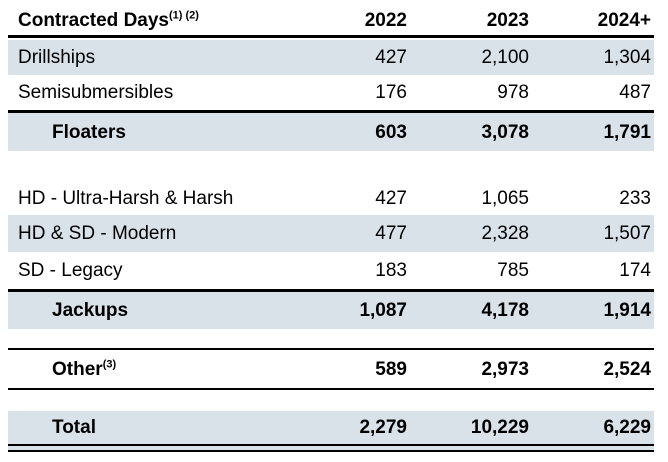 The width and height of the screenshot is (668, 462). What do you see at coordinates (499, 427) in the screenshot?
I see `cell-2023: 10,229` at bounding box center [499, 427].